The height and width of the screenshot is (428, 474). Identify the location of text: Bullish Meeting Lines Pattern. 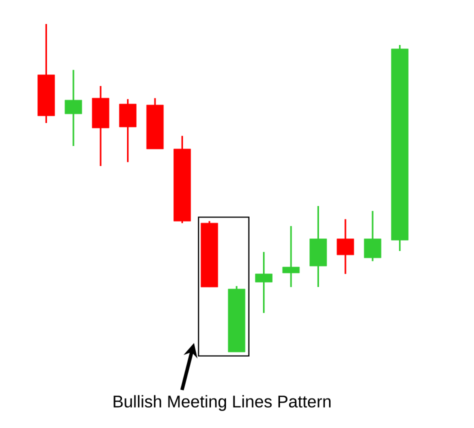
(222, 403).